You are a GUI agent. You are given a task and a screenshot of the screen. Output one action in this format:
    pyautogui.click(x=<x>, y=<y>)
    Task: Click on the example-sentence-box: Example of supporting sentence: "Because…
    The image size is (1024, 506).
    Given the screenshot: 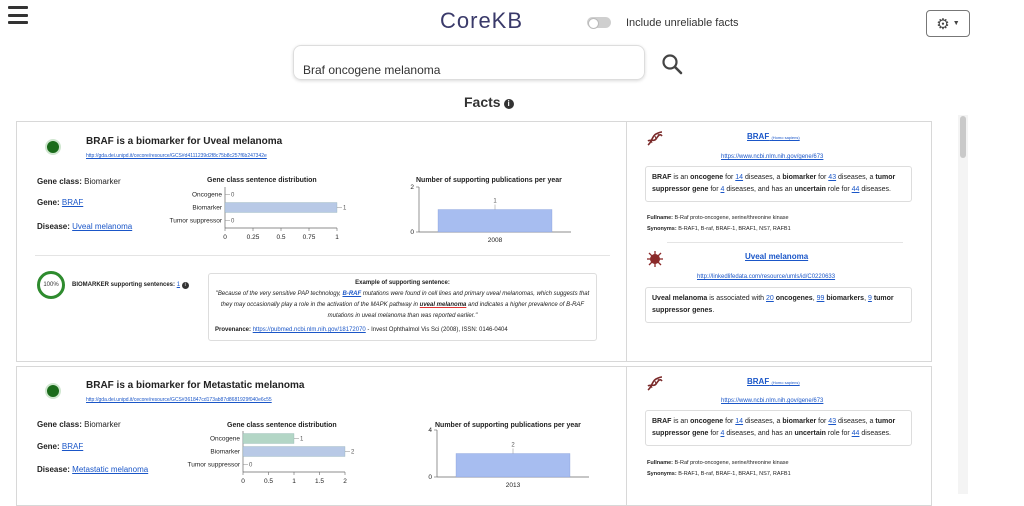 What is the action you would take?
    pyautogui.click(x=402, y=307)
    